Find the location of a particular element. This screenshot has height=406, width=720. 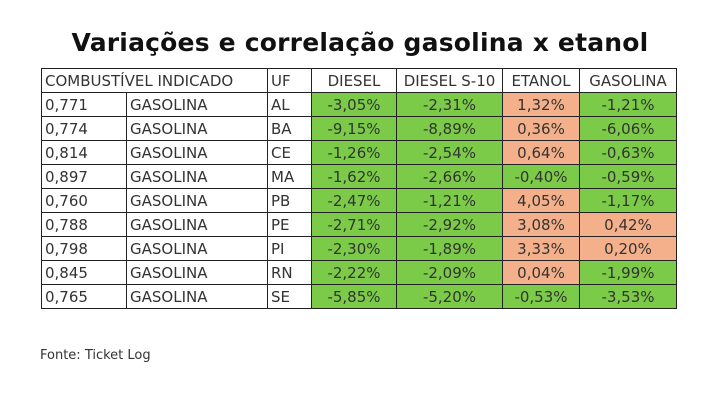

cell-gasolina: -3,53% is located at coordinates (628, 296).